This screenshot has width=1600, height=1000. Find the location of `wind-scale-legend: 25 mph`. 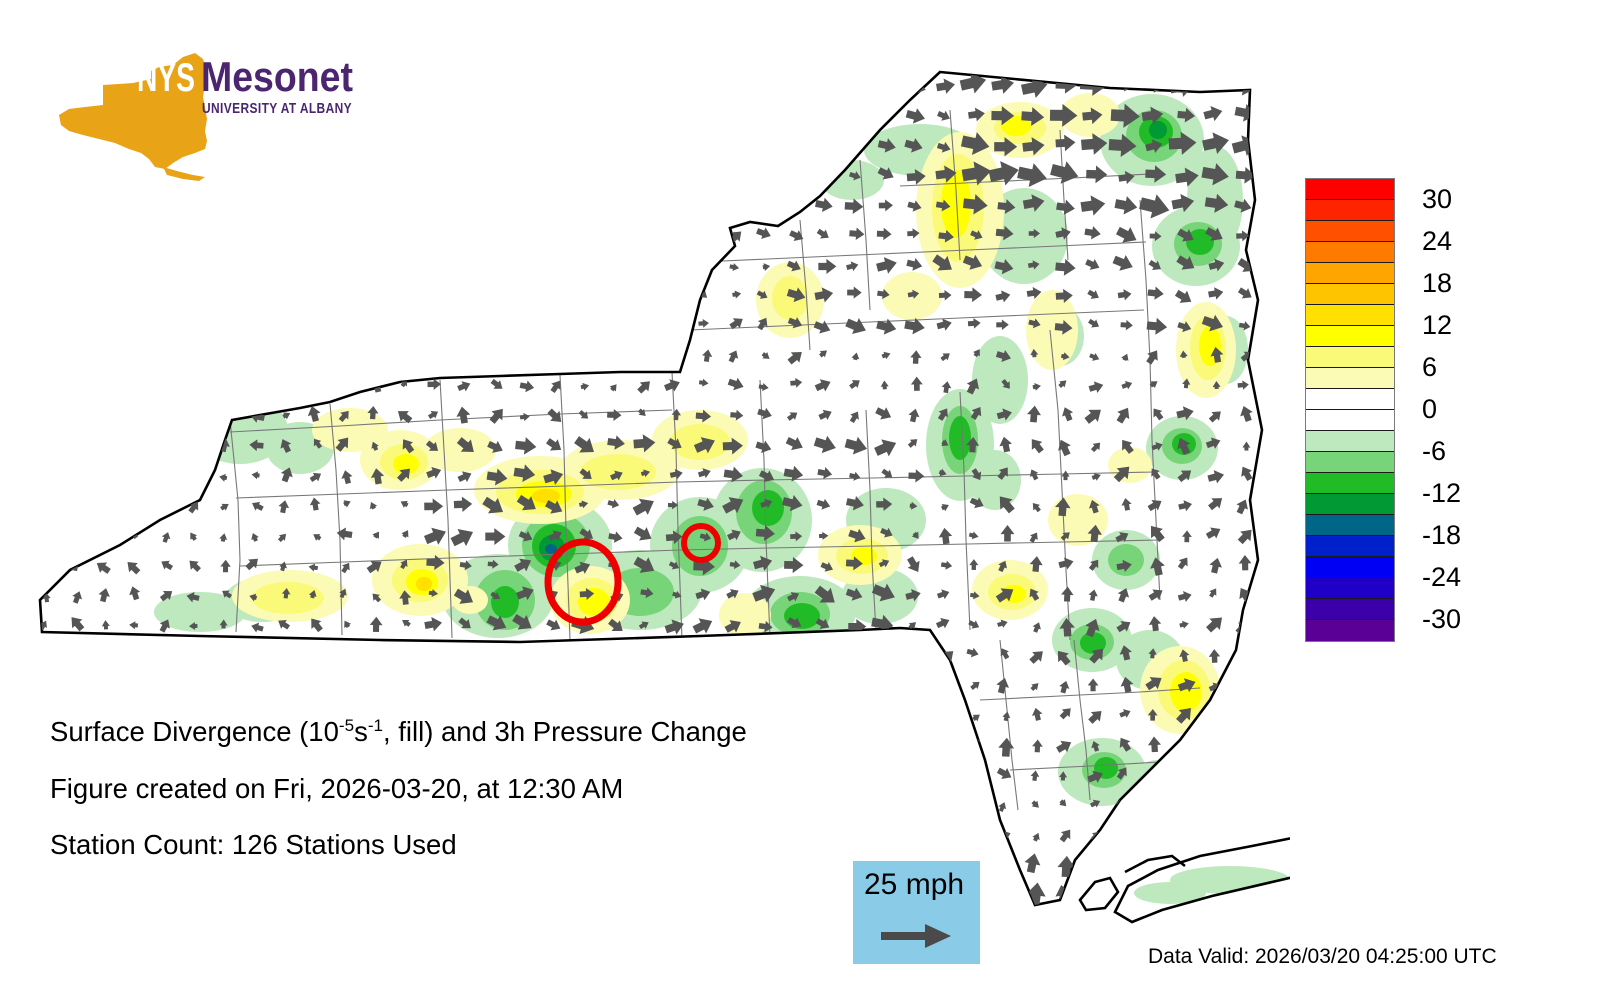

wind-scale-legend: 25 mph is located at coordinates (916, 912).